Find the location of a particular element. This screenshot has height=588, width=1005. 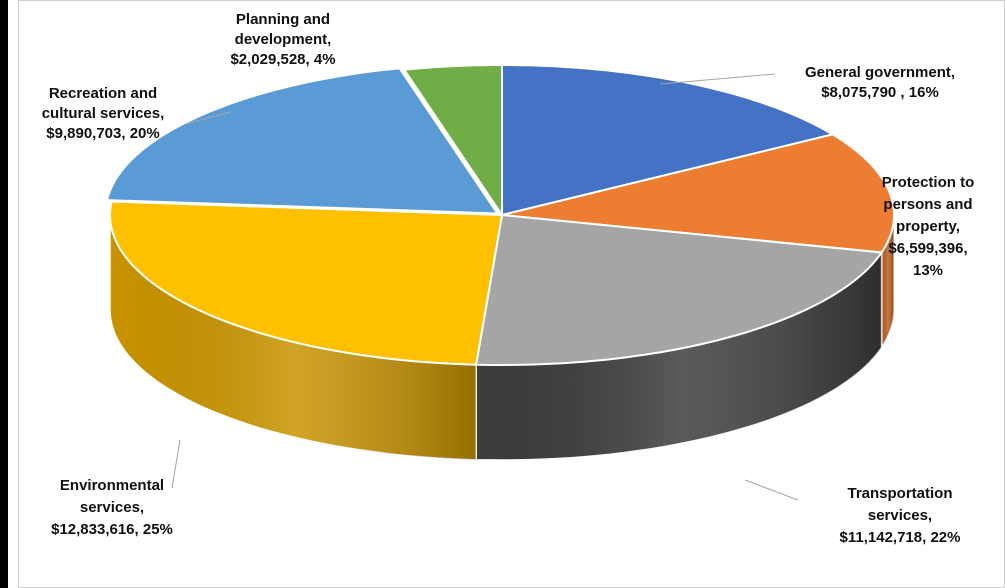

left-border-rule is located at coordinates (4, 294).